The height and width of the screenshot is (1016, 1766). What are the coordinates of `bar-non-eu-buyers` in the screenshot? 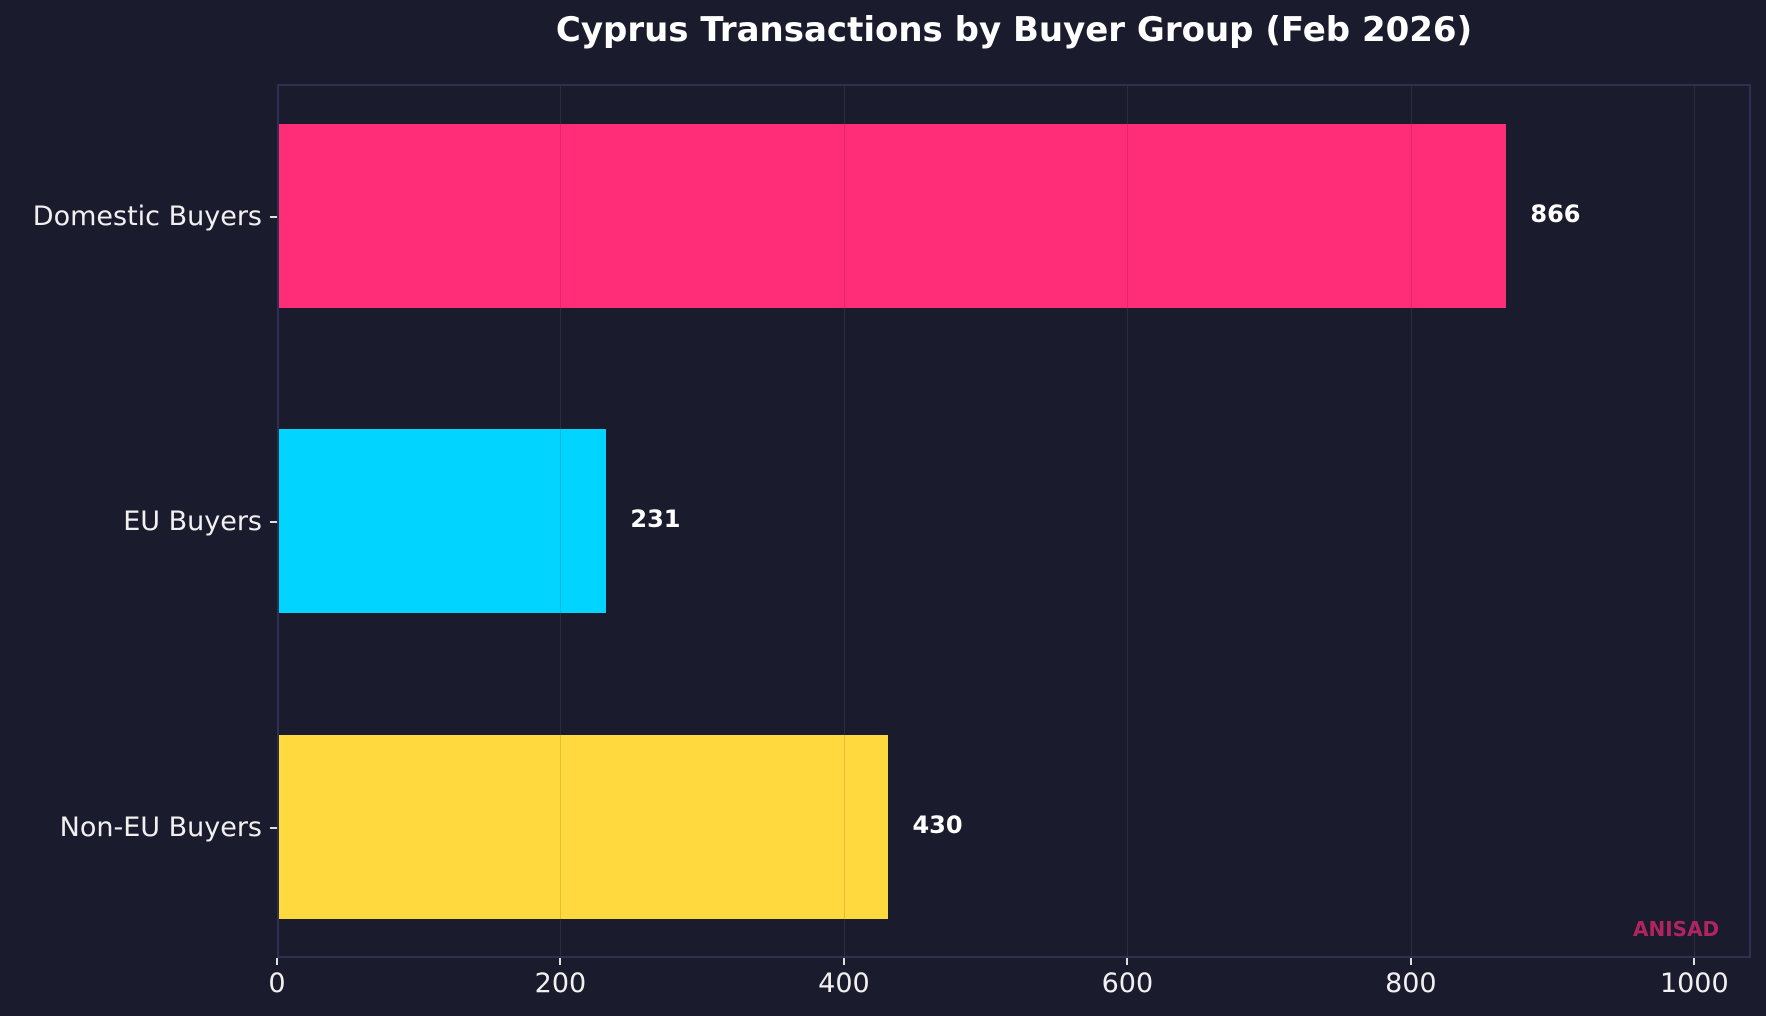 It's located at (584, 827).